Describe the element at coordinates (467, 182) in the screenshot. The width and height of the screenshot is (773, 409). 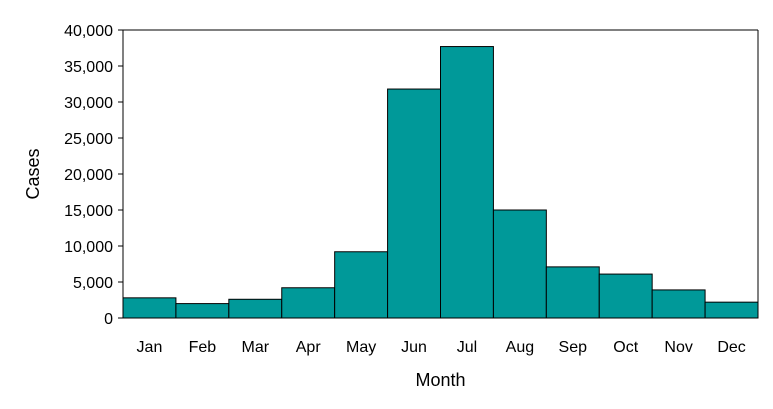
I see `bar-jul` at that location.